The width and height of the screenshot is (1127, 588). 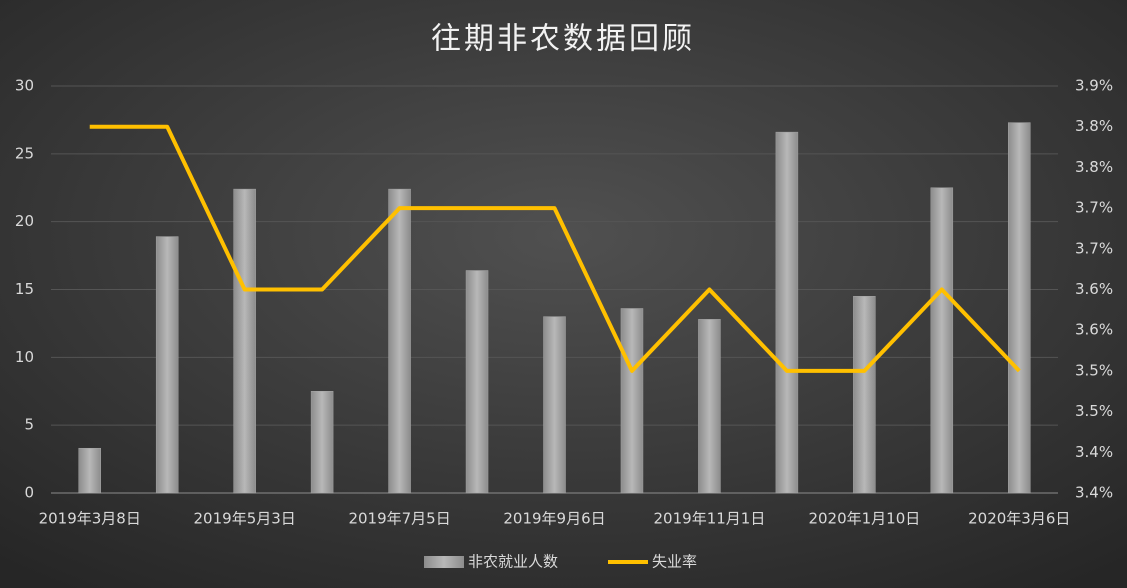 What do you see at coordinates (399, 519) in the screenshot?
I see `x-tick-label: 2019年7月5日` at bounding box center [399, 519].